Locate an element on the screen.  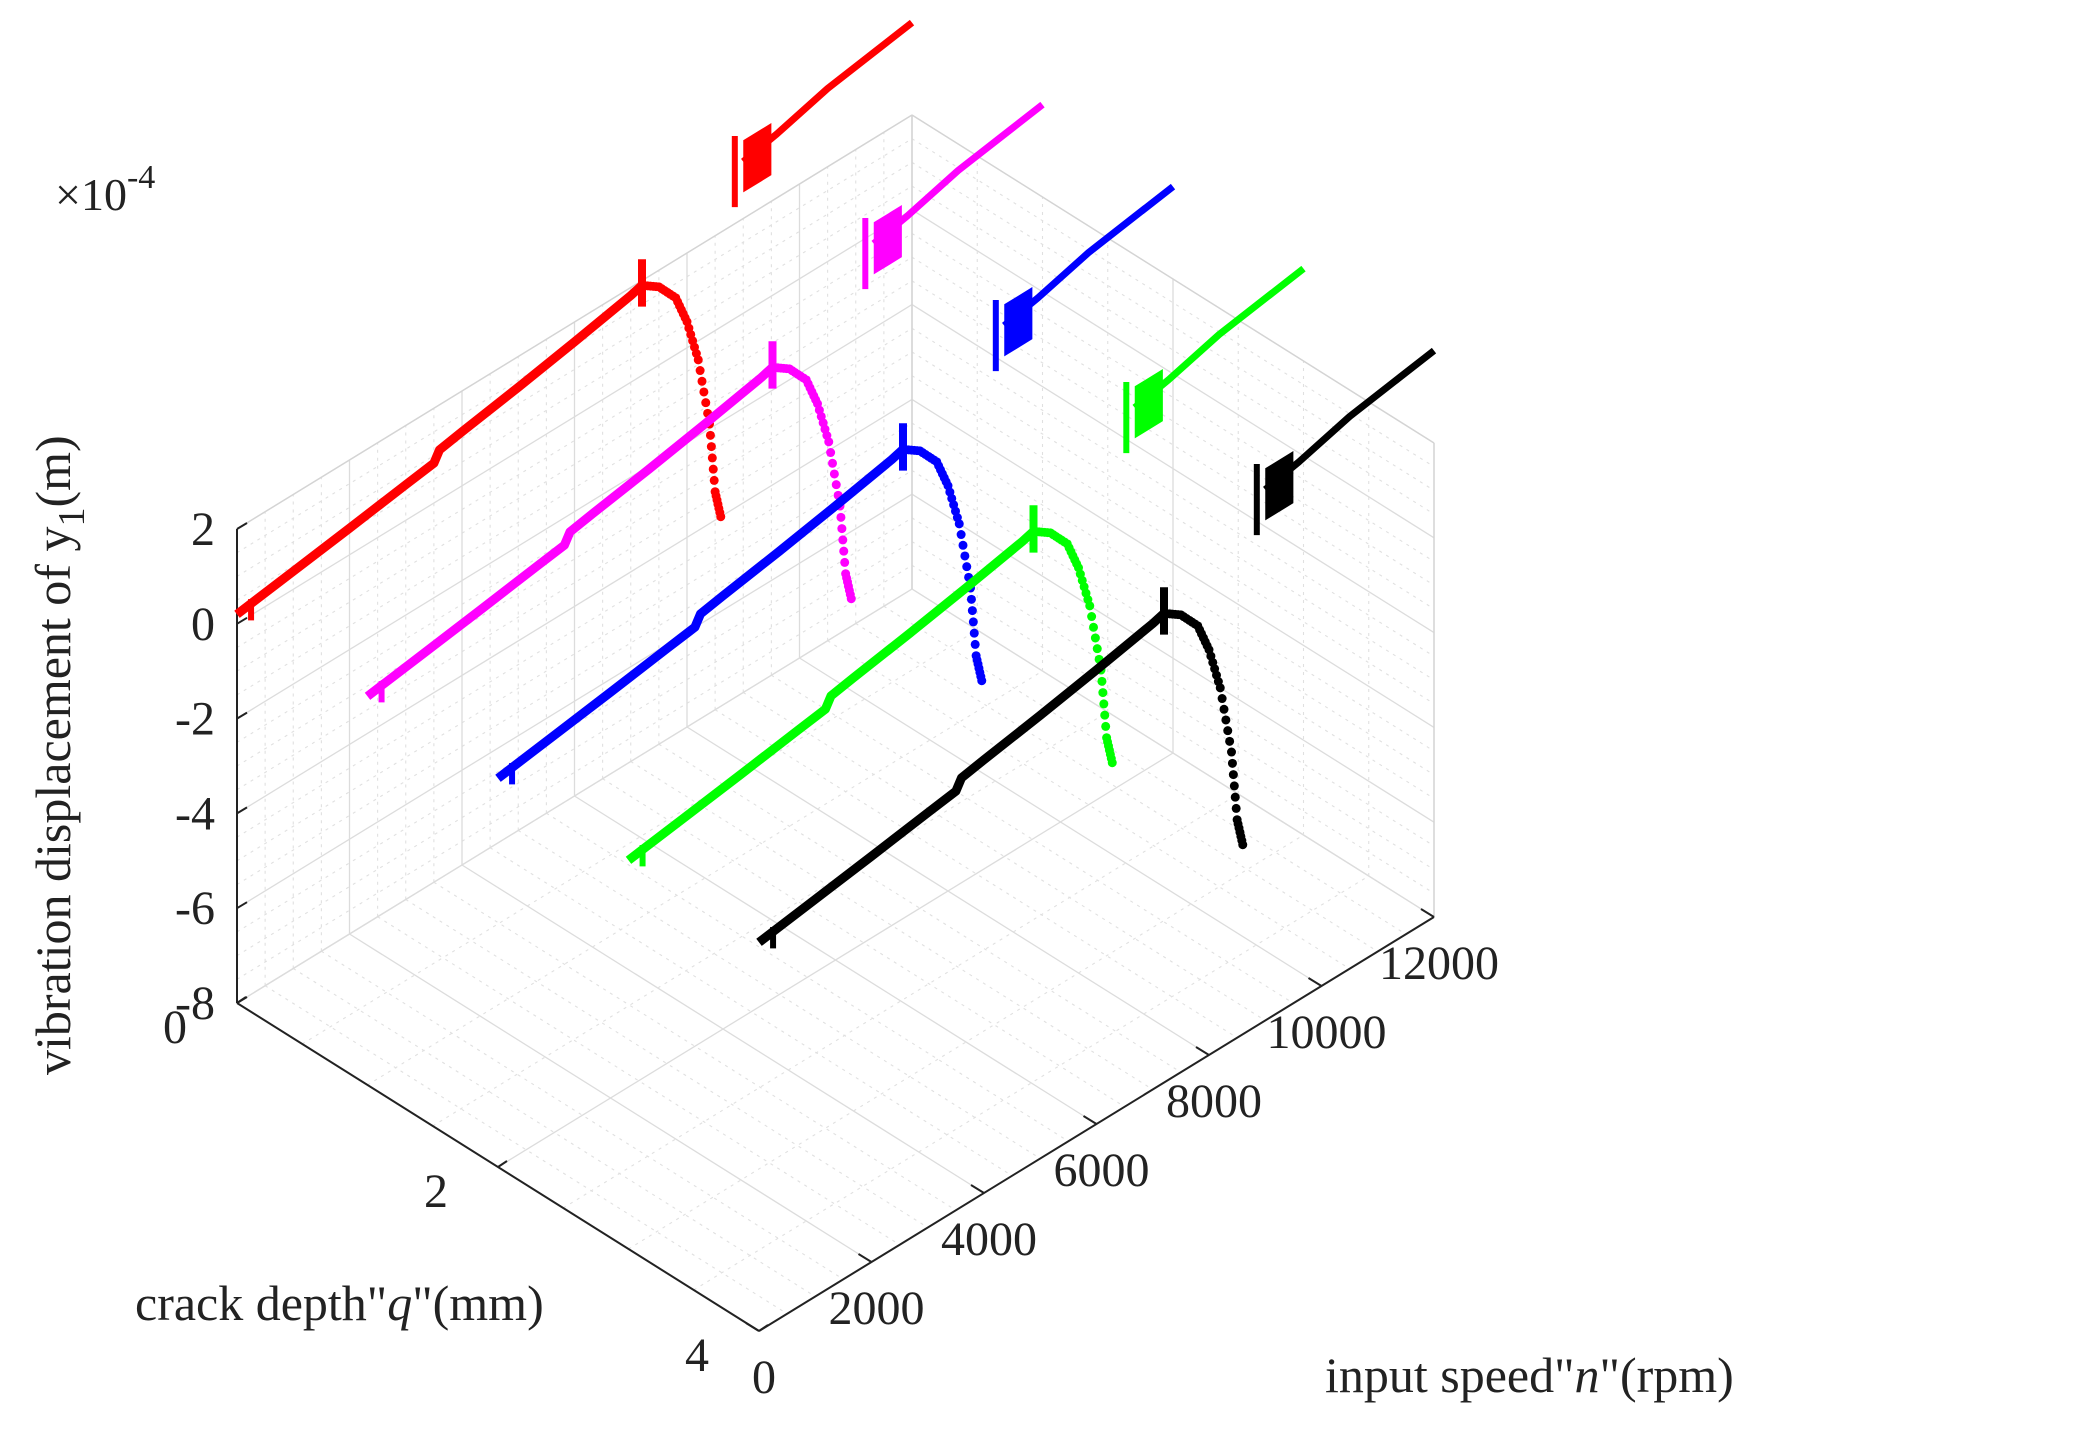
z-tick-label: -4 is located at coordinates (195, 813).